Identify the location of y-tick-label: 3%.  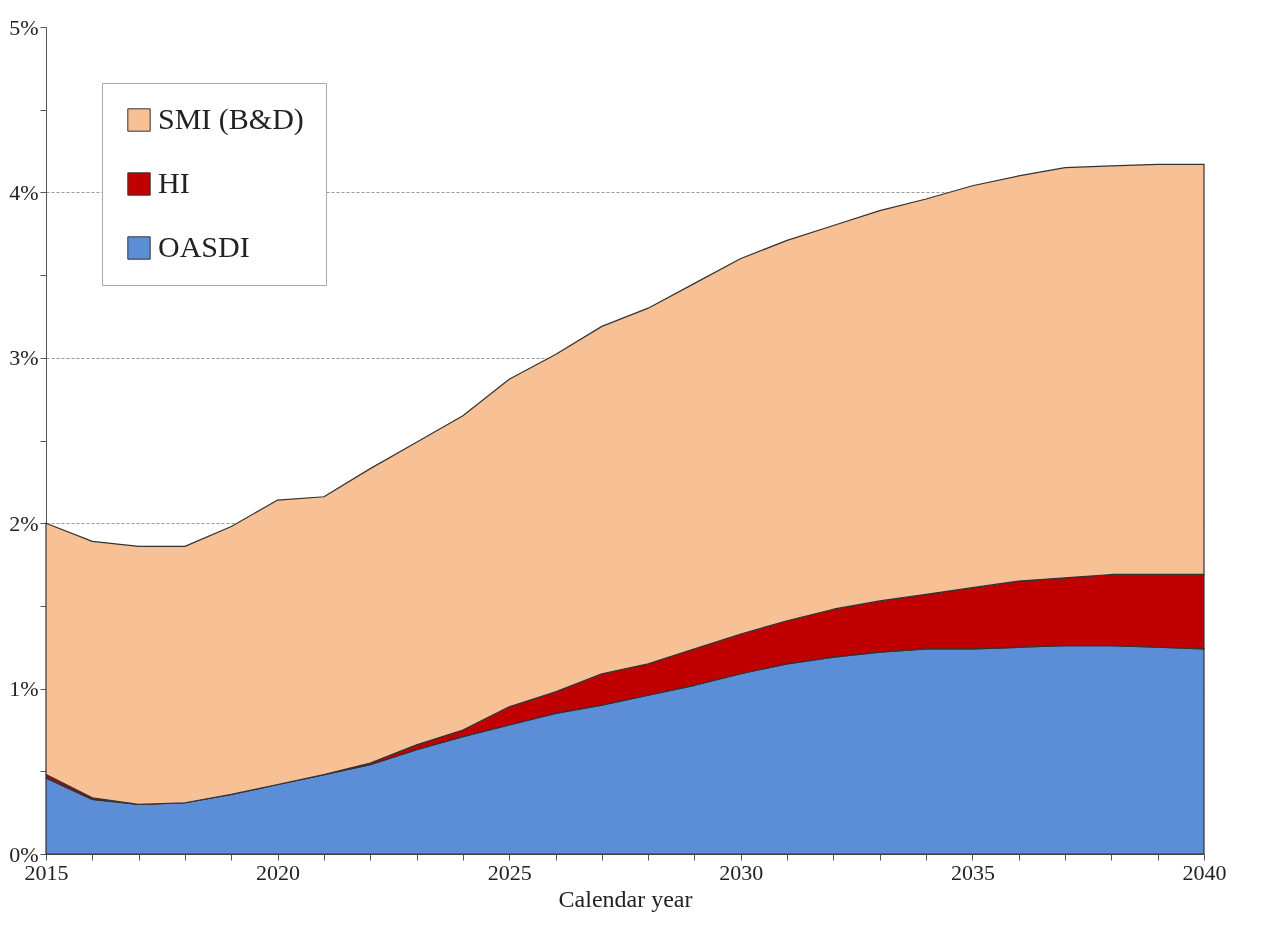
(24, 358).